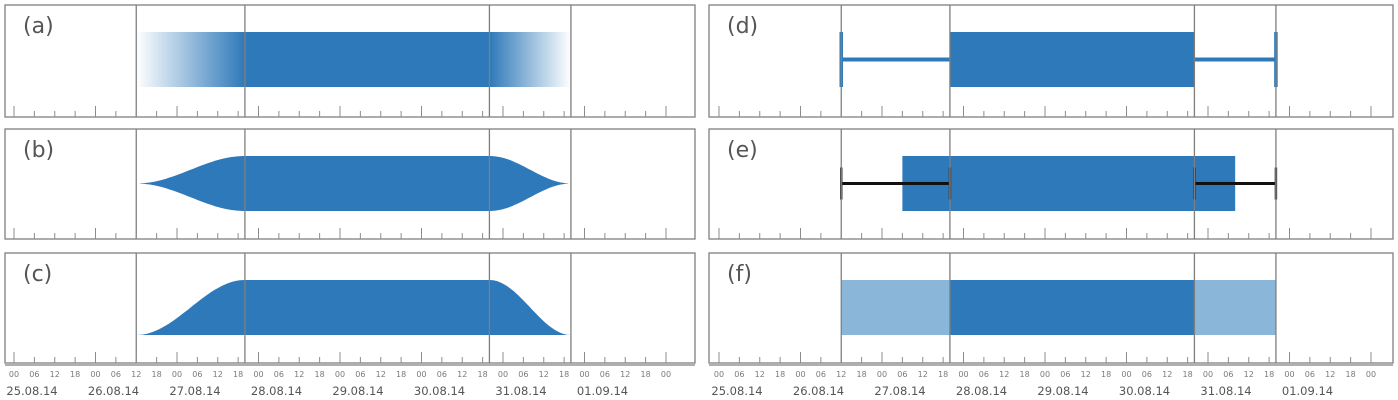  I want to click on uncertain-start-gradient, so click(190, 59).